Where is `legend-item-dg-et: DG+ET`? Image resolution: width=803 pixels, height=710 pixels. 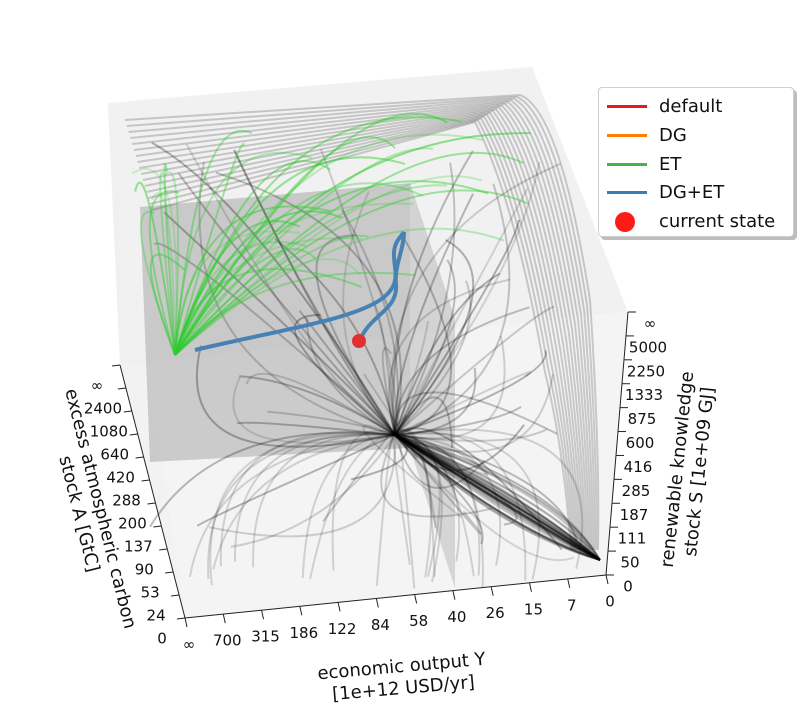 legend-item-dg-et: DG+ET is located at coordinates (696, 192).